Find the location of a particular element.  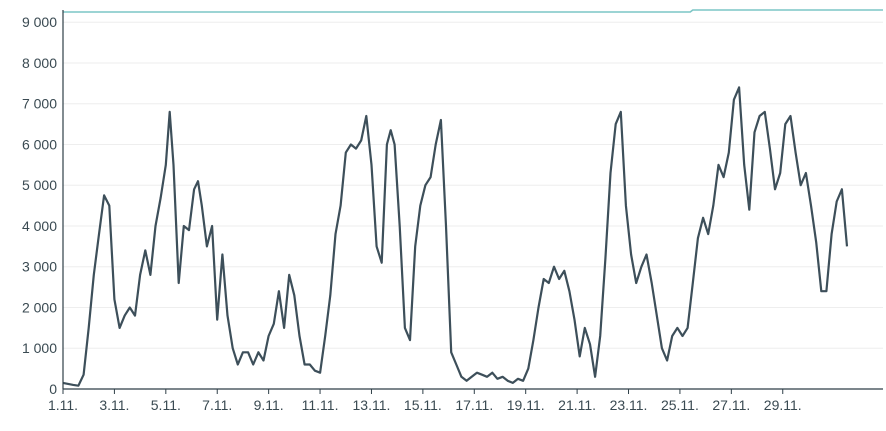

x-tick-label: 21.11. is located at coordinates (577, 405).